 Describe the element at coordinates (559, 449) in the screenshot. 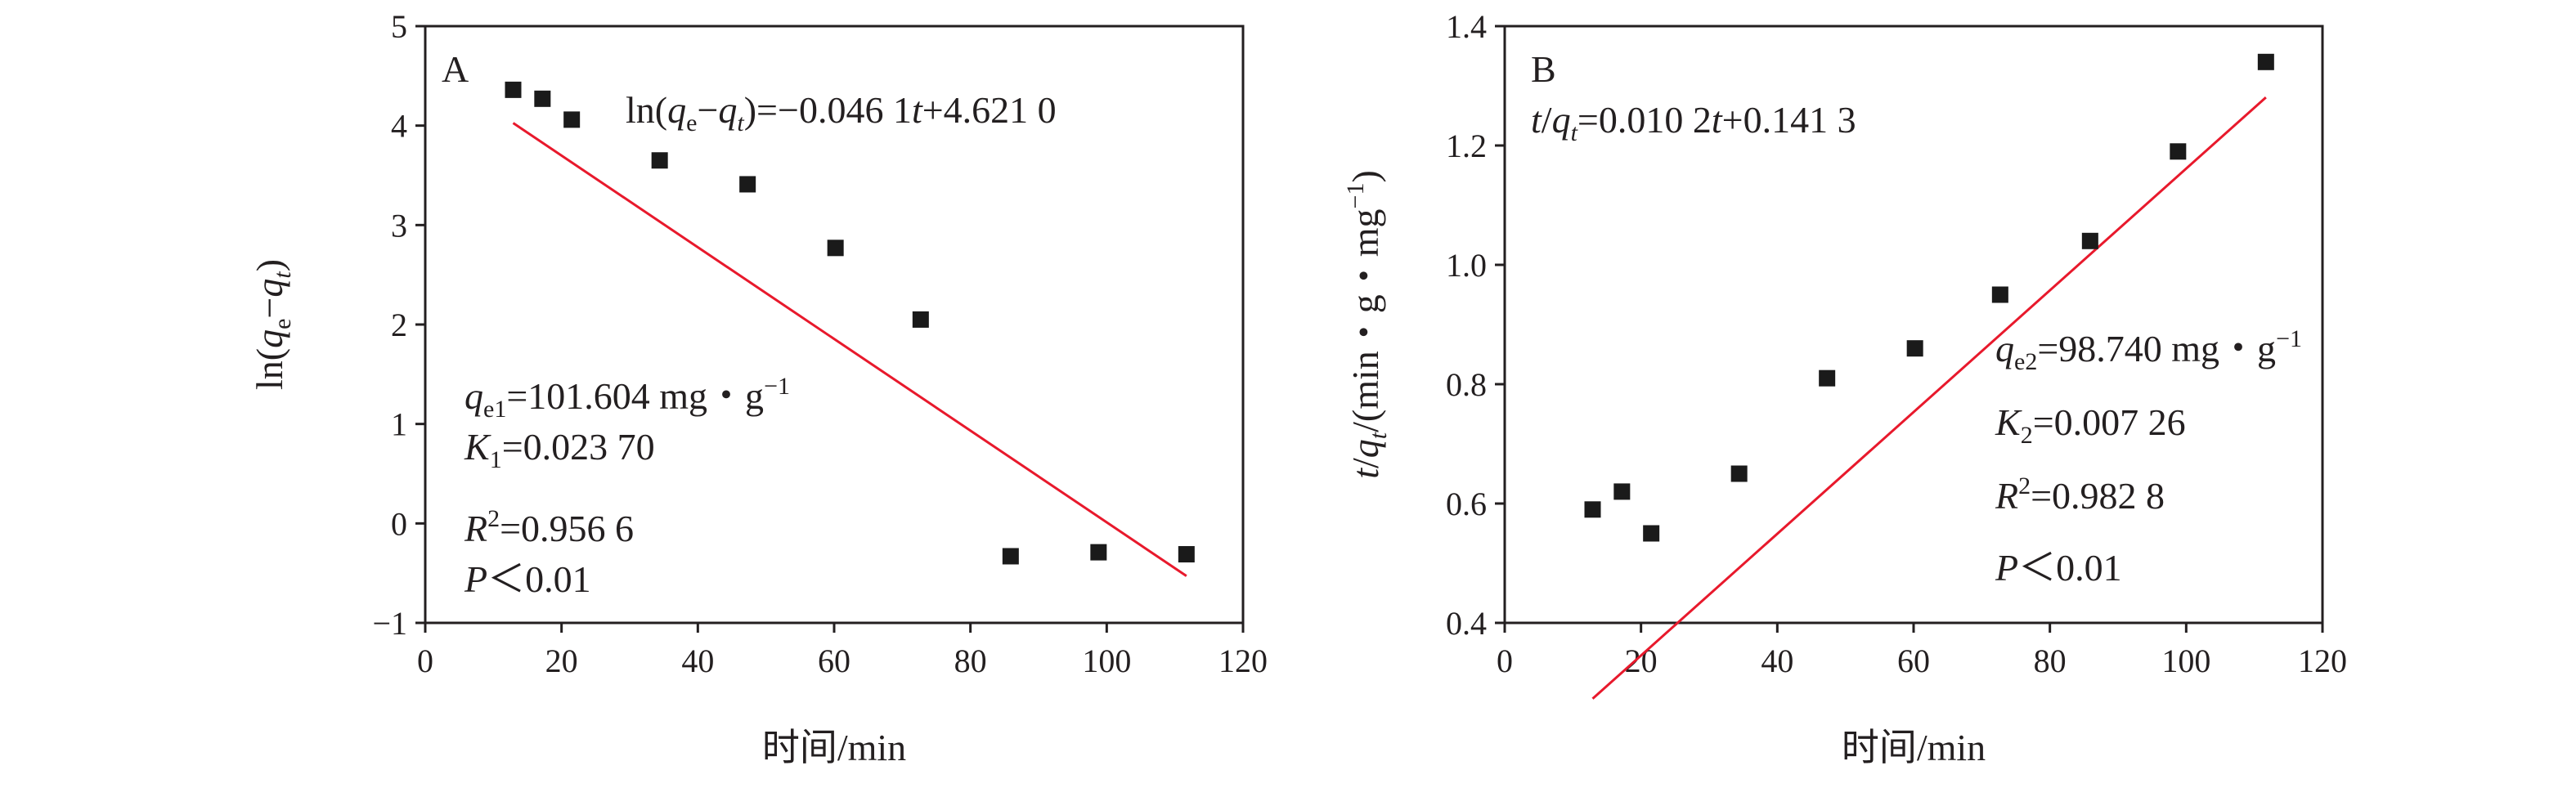

I see `k-annotation-a: K1=0.023 70` at that location.